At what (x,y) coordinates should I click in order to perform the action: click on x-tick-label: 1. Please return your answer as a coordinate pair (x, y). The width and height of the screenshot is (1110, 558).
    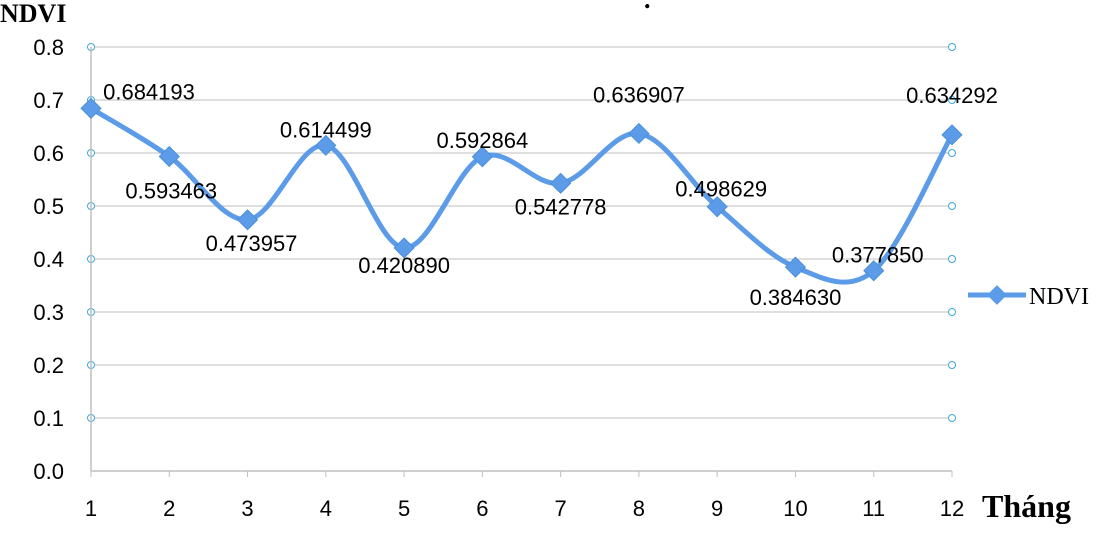
    Looking at the image, I should click on (91, 508).